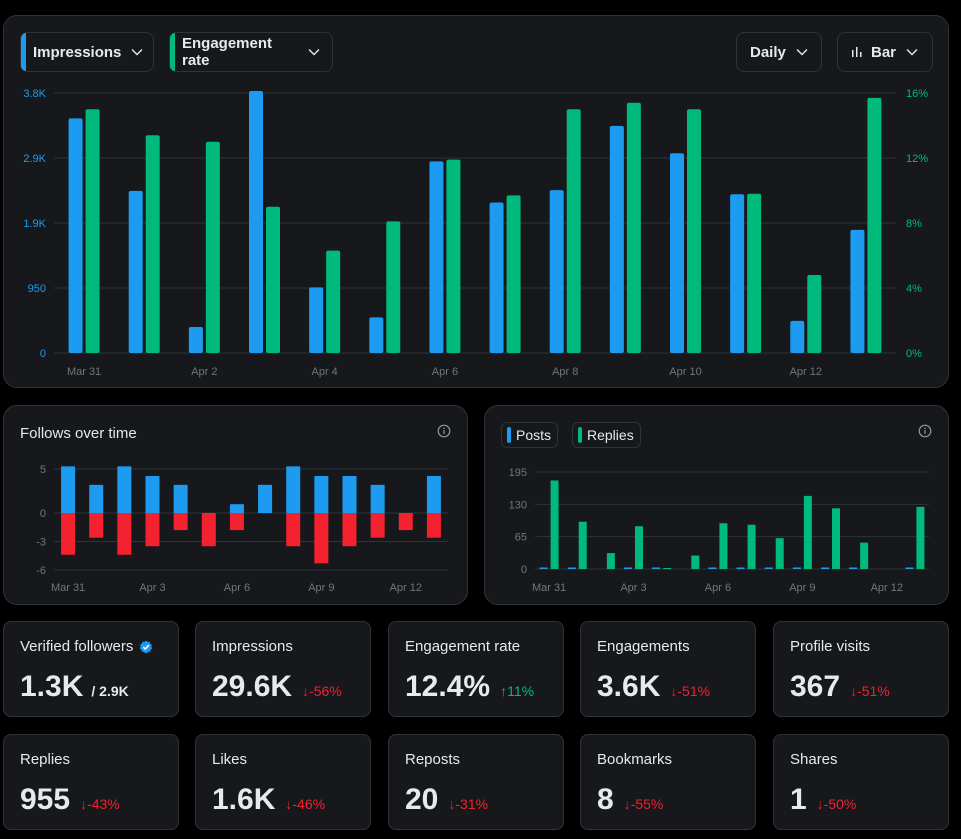 The image size is (961, 839). Describe the element at coordinates (476, 782) in the screenshot. I see `stat-card-reposts: Reposts 20 ↓-31%` at that location.